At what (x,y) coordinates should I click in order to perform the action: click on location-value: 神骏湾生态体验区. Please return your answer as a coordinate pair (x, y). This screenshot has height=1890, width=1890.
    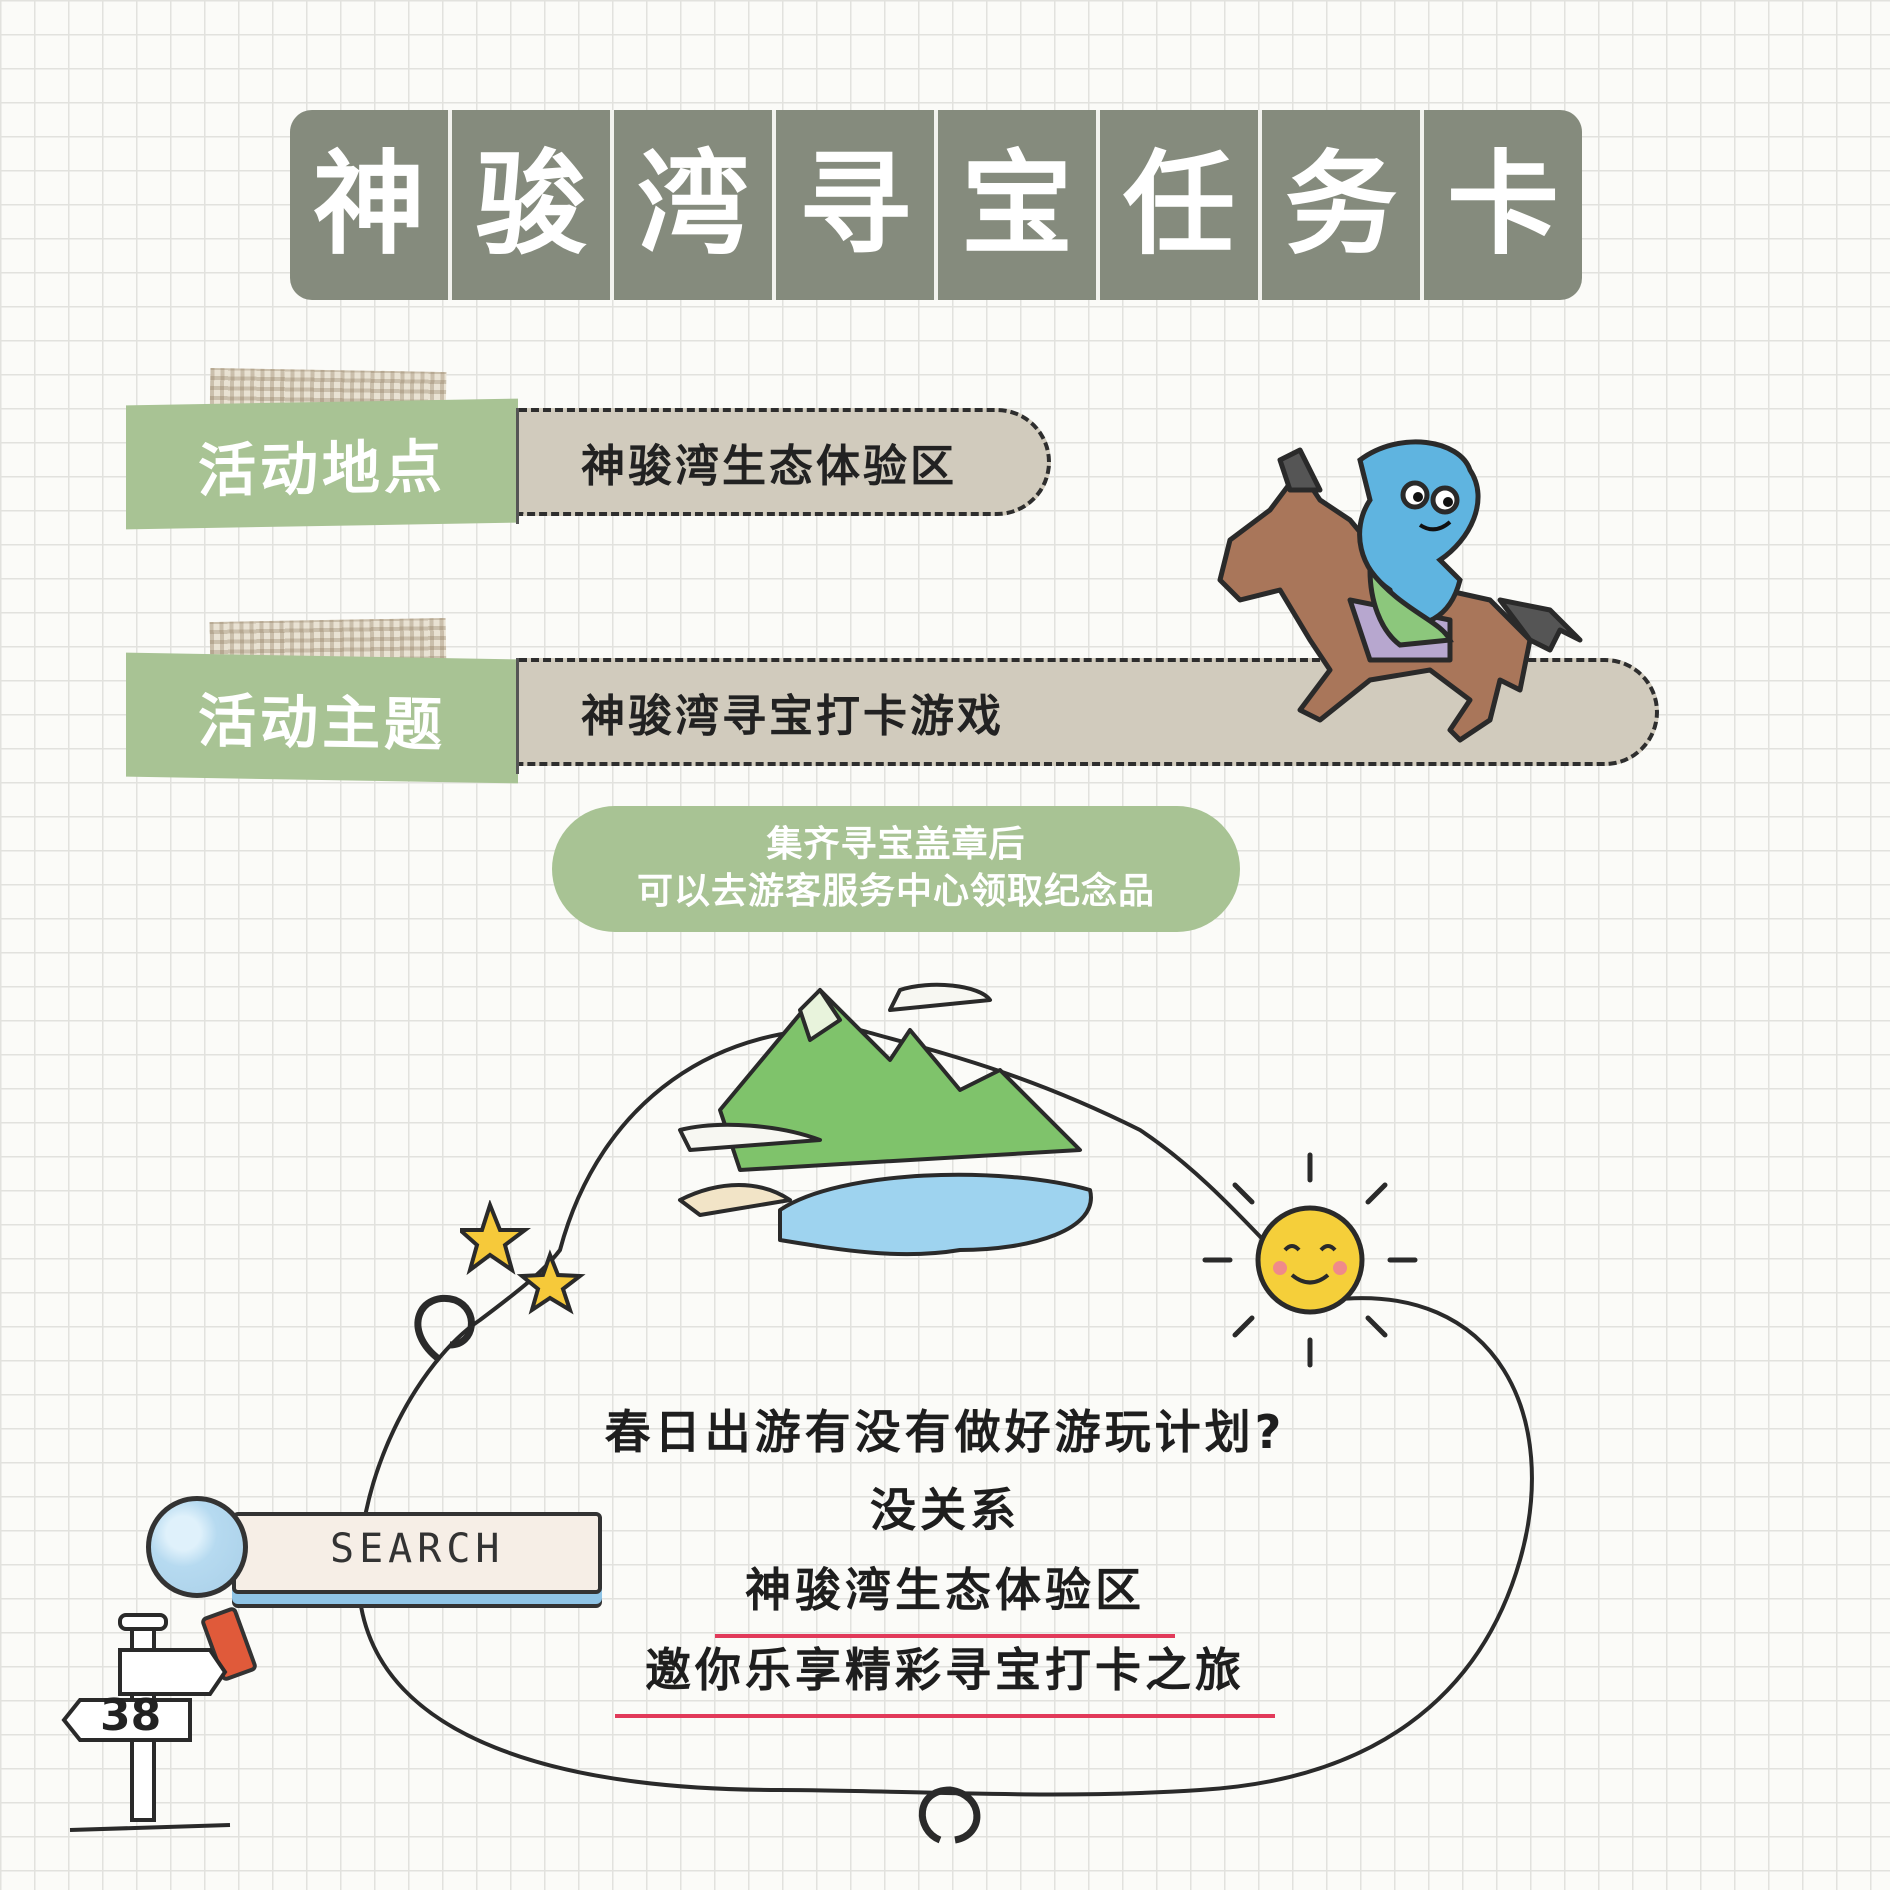
    Looking at the image, I should click on (785, 462).